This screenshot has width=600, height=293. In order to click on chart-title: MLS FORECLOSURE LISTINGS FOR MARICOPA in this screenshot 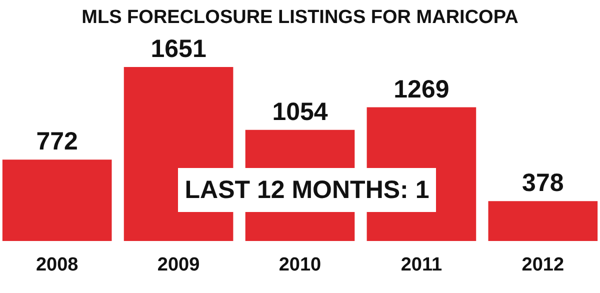, I will do `click(300, 17)`.